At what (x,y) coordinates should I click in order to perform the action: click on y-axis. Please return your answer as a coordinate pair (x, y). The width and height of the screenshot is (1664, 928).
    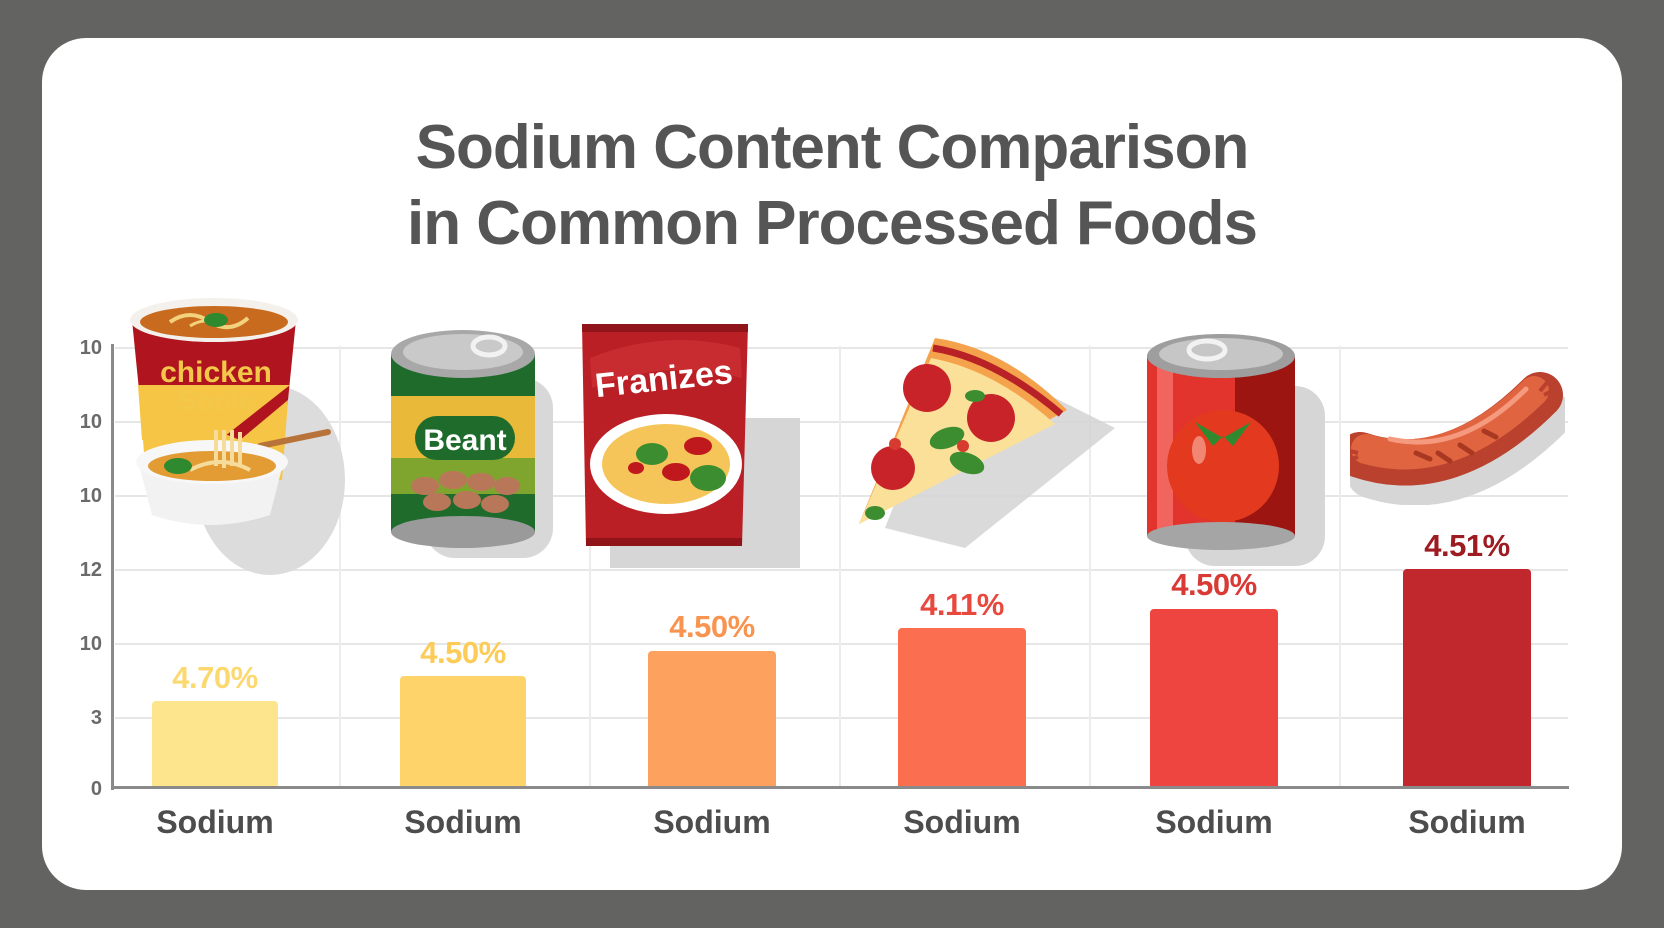
    Looking at the image, I should click on (112, 567).